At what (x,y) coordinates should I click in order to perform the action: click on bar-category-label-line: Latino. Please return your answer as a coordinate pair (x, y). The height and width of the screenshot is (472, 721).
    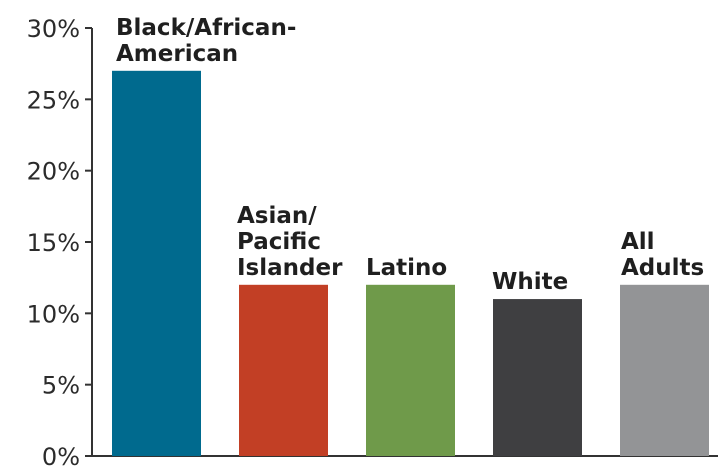
    Looking at the image, I should click on (406, 268).